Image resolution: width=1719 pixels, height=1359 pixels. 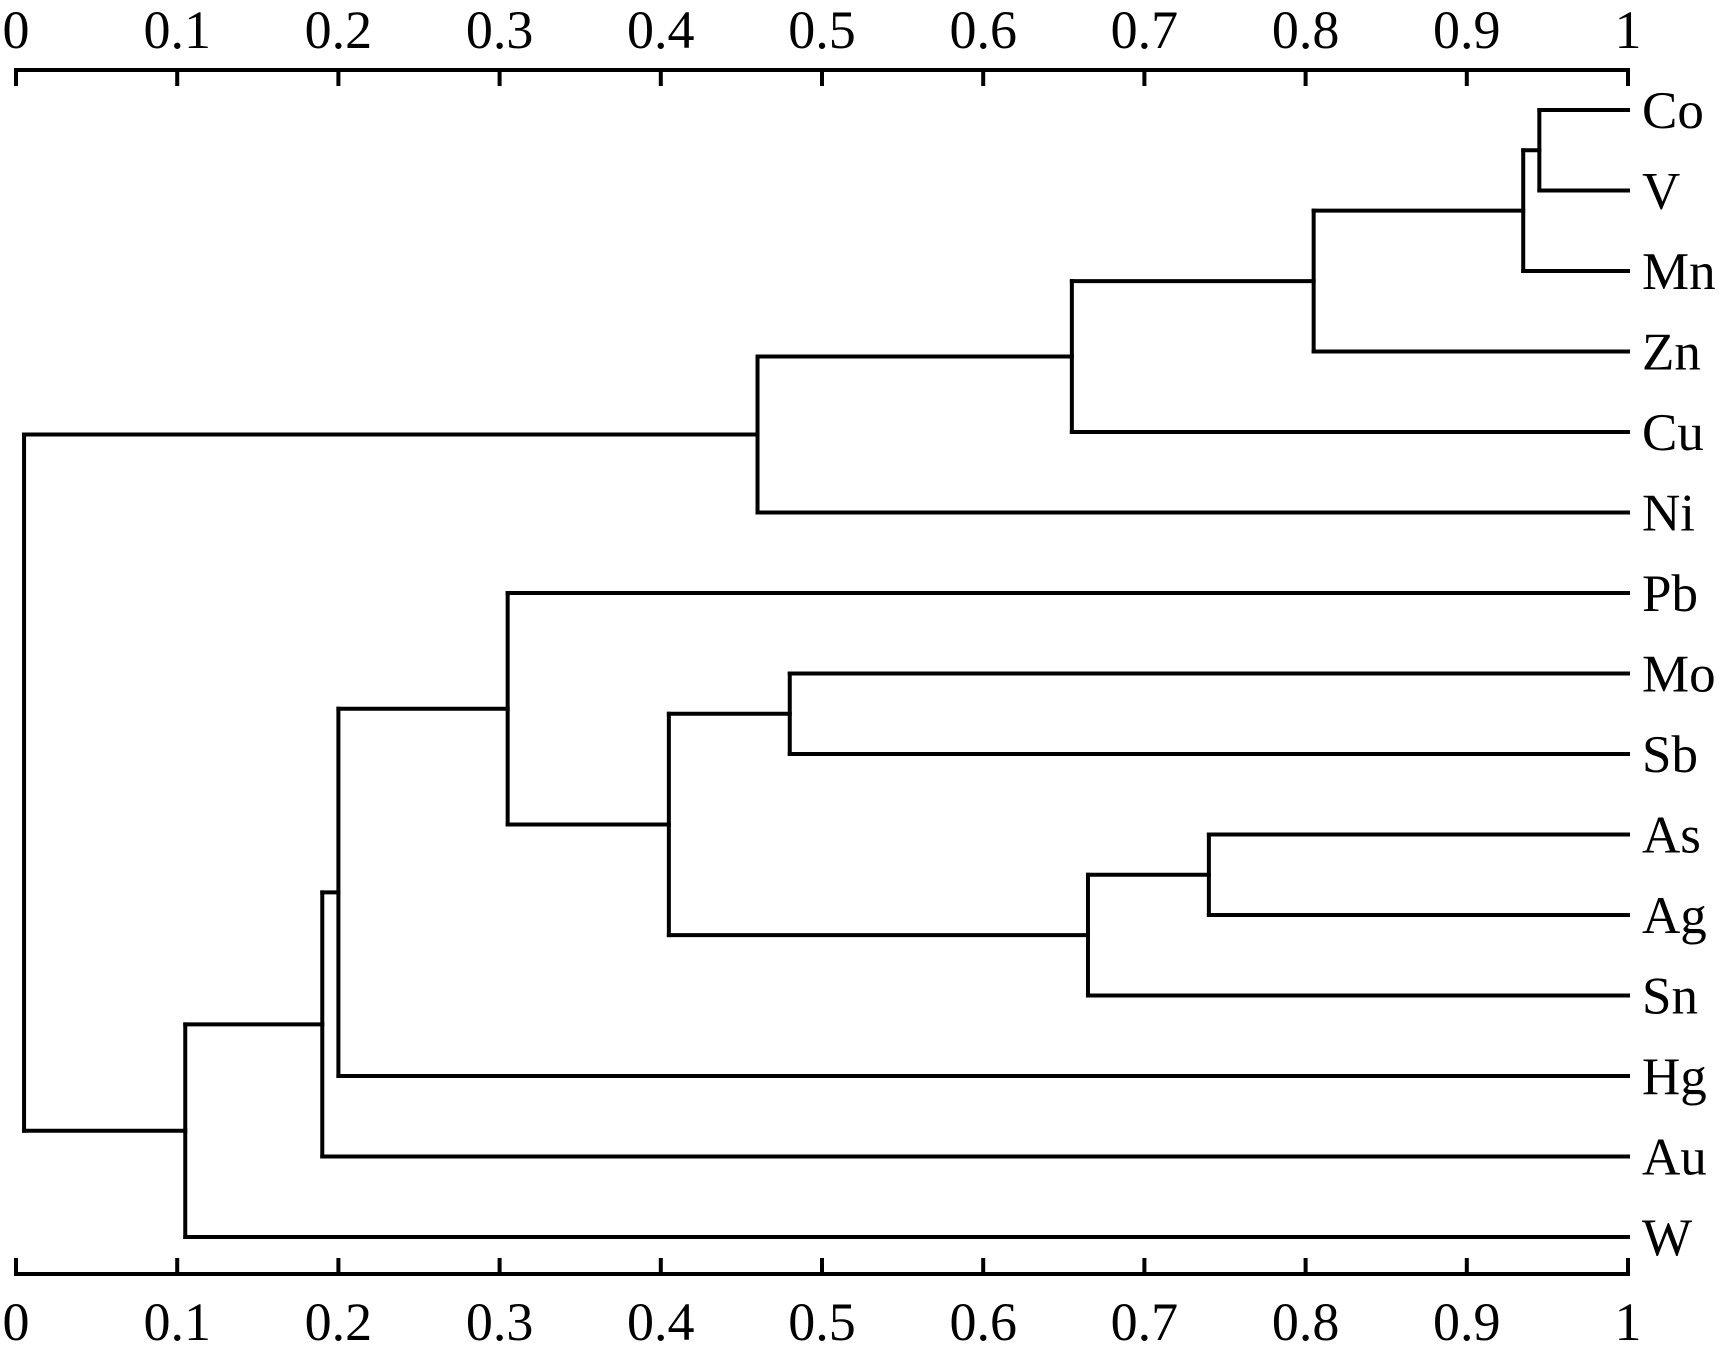 What do you see at coordinates (1668, 514) in the screenshot?
I see `leaf-label-ni: Ni` at bounding box center [1668, 514].